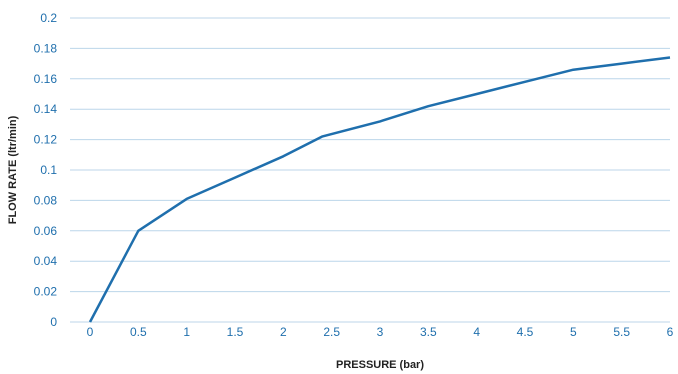 This screenshot has height=374, width=678. Describe the element at coordinates (46, 231) in the screenshot. I see `y-tick-label: 0.06` at that location.